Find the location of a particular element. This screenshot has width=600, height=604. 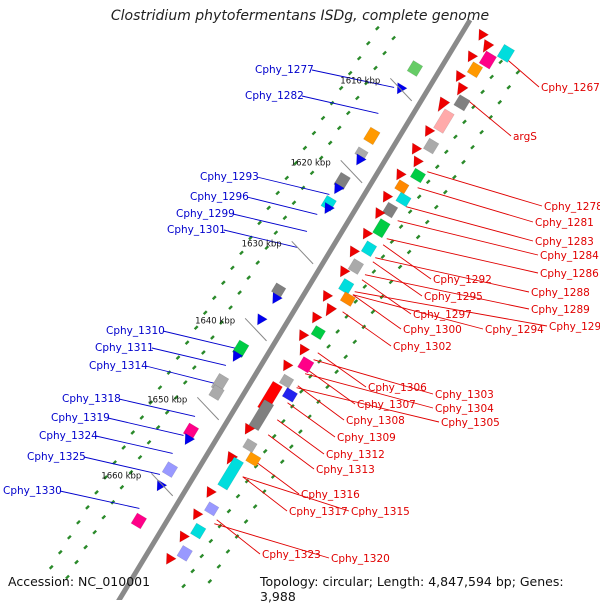

gene-label-cphy_1281: Cphy_1281 is located at coordinates (564, 223).